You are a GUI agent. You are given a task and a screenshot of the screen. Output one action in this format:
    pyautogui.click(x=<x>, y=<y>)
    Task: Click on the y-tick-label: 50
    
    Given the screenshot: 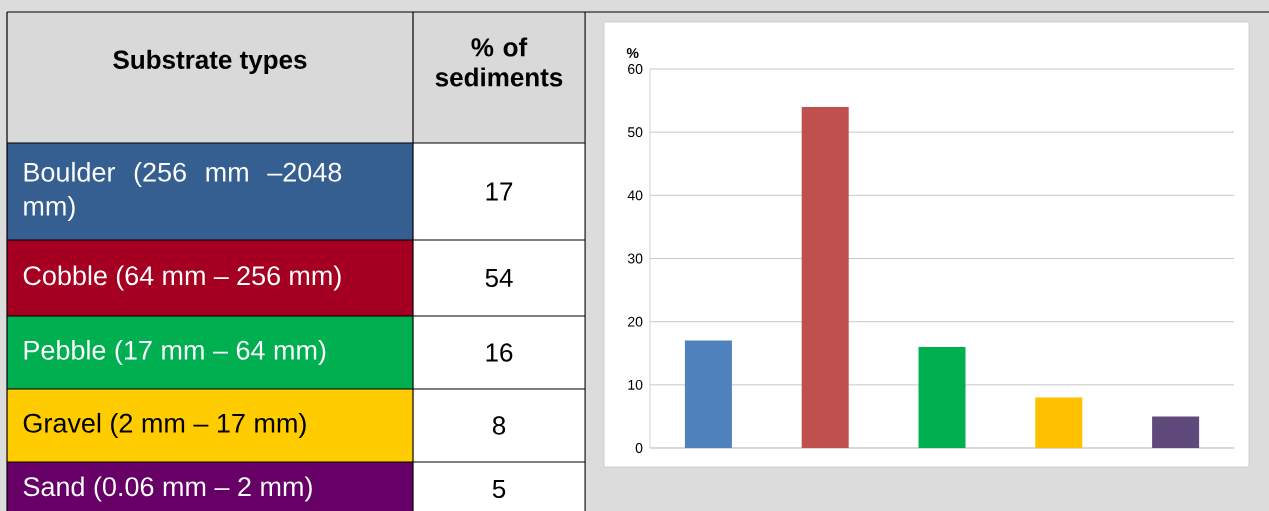 What is the action you would take?
    pyautogui.click(x=635, y=132)
    